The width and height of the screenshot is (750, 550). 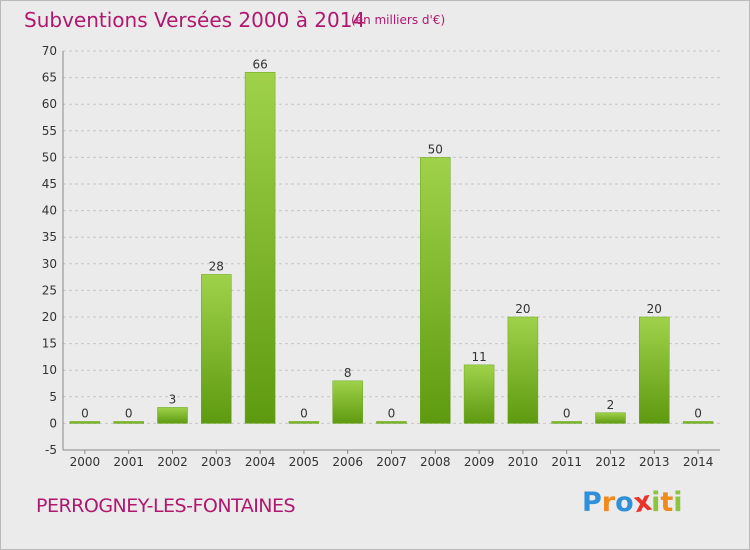 I want to click on bar-value-label: 11, so click(x=478, y=357).